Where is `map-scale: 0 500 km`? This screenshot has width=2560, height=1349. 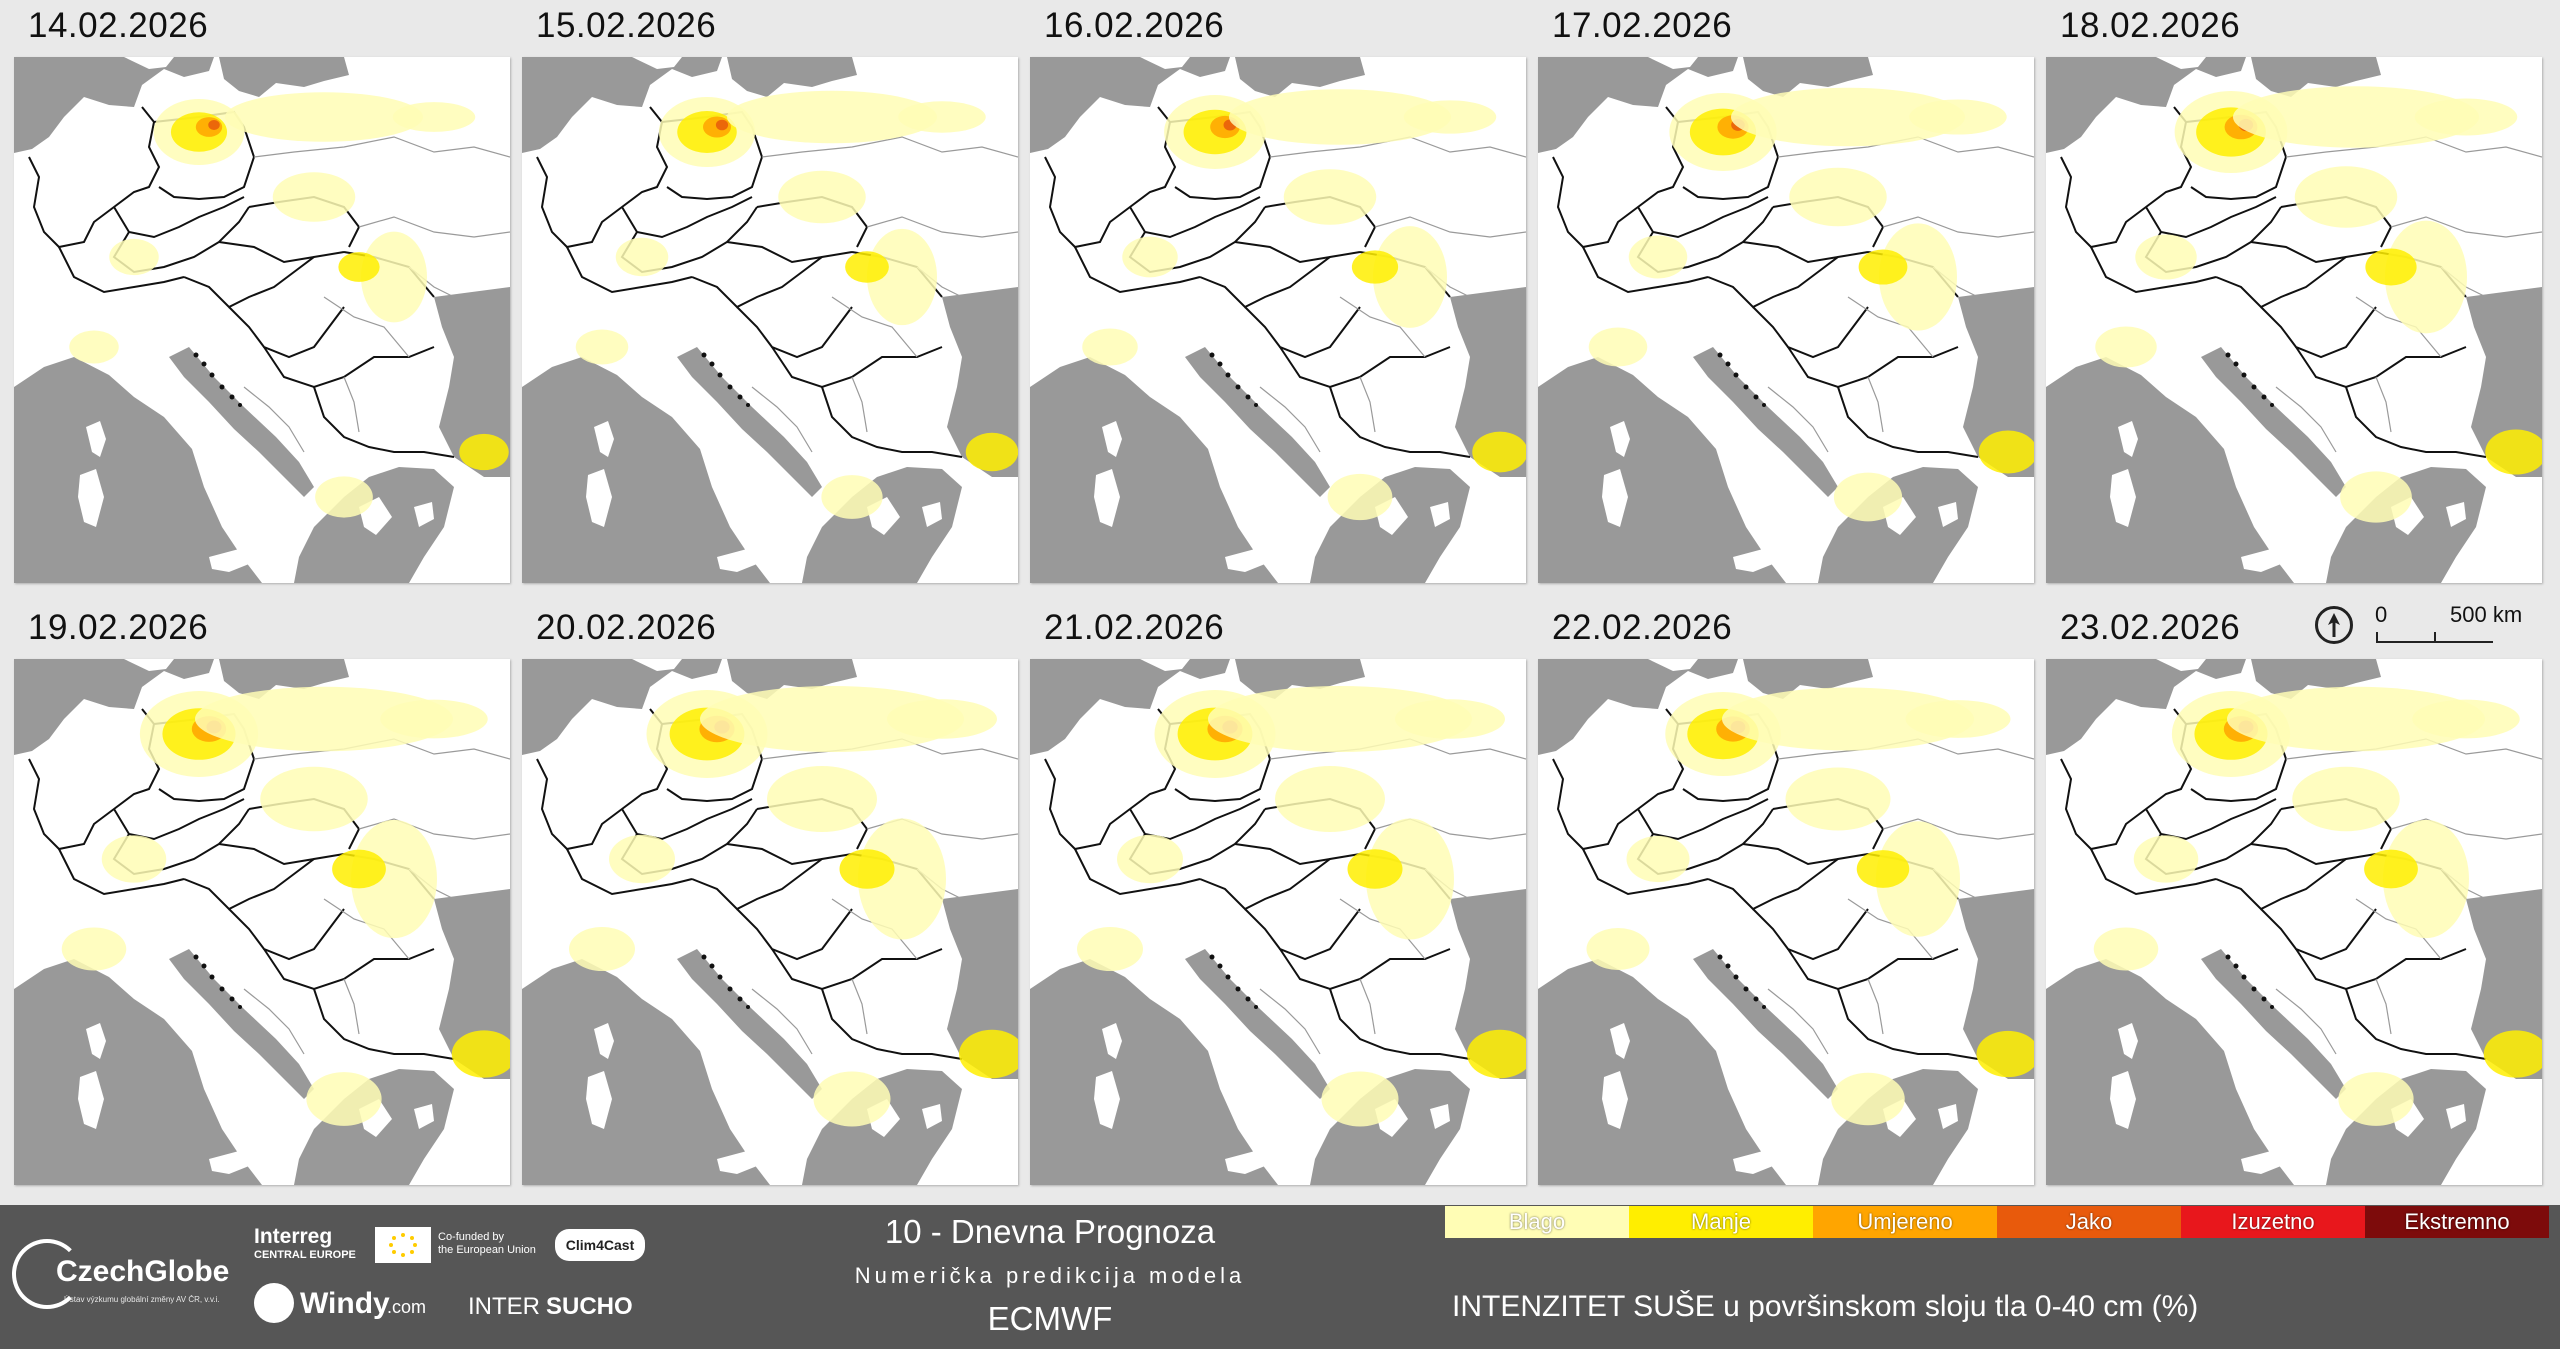 map-scale: 0 500 km is located at coordinates (2432, 624).